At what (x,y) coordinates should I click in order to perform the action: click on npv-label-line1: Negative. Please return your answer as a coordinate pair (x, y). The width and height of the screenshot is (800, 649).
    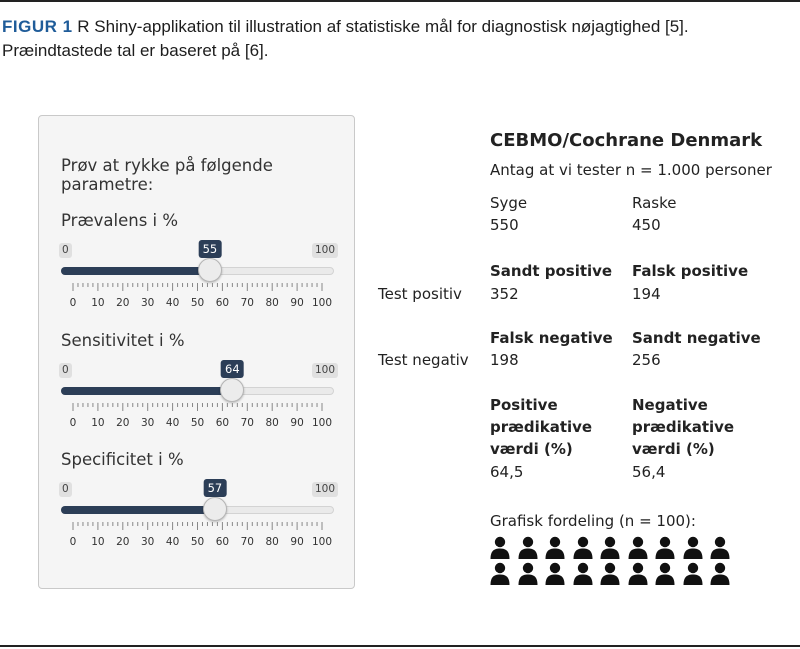
    Looking at the image, I should click on (670, 405).